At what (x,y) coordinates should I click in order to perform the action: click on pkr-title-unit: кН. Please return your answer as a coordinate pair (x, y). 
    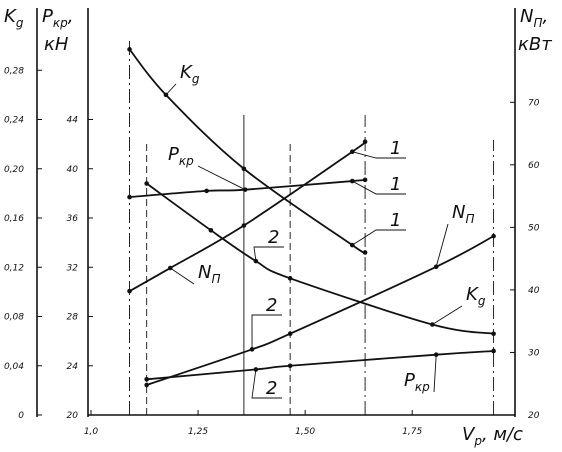
    Looking at the image, I should click on (56, 44).